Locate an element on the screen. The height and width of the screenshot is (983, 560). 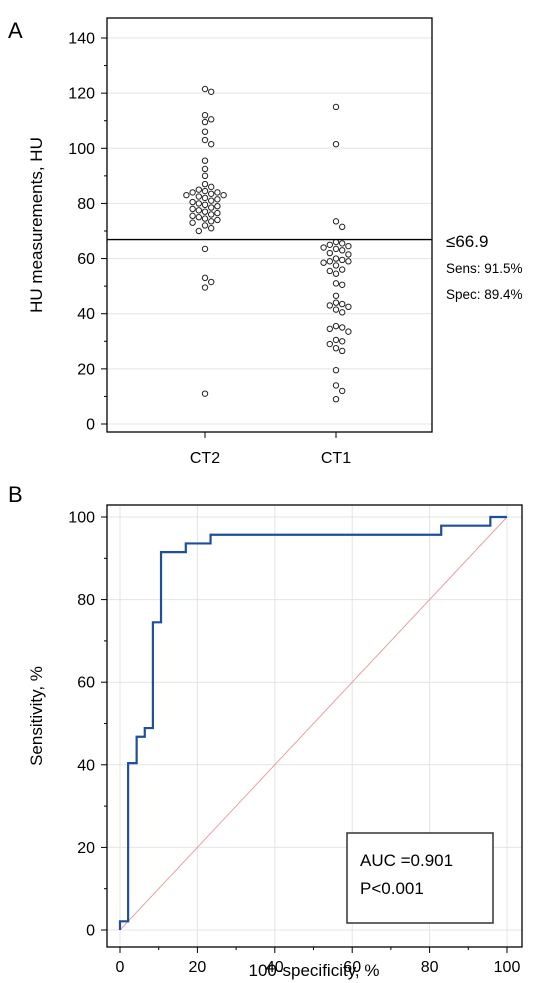
panel-b-x-ticks: 0 20 40 60 80 100 is located at coordinates (318, 961).